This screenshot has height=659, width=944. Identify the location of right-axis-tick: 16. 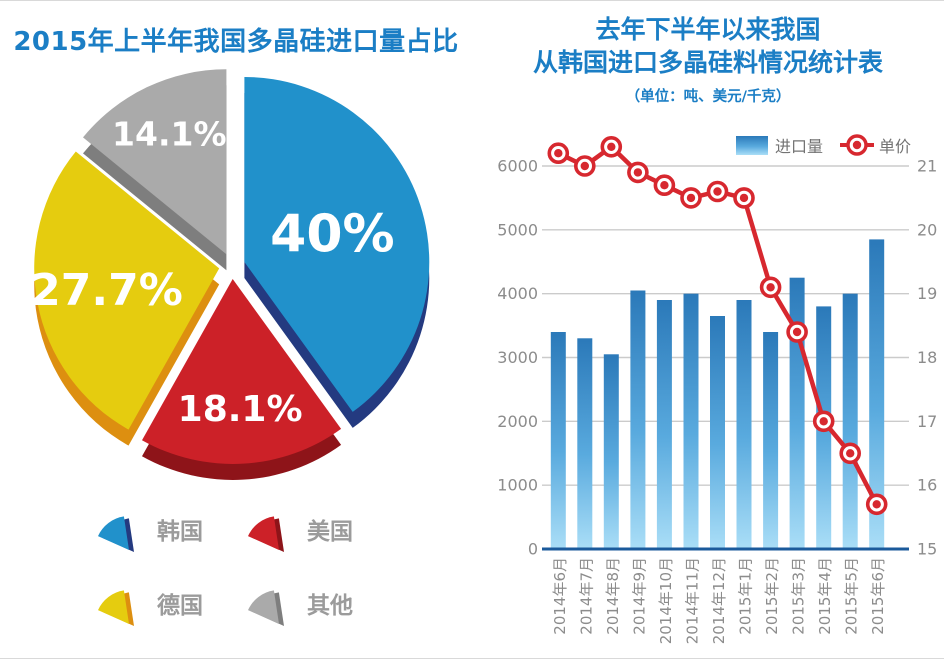
(927, 485).